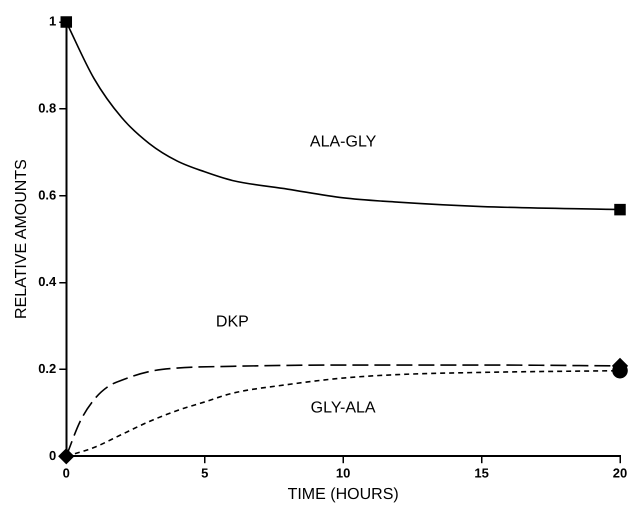 The width and height of the screenshot is (642, 512). I want to click on y-tick-label: 0.8, so click(47, 108).